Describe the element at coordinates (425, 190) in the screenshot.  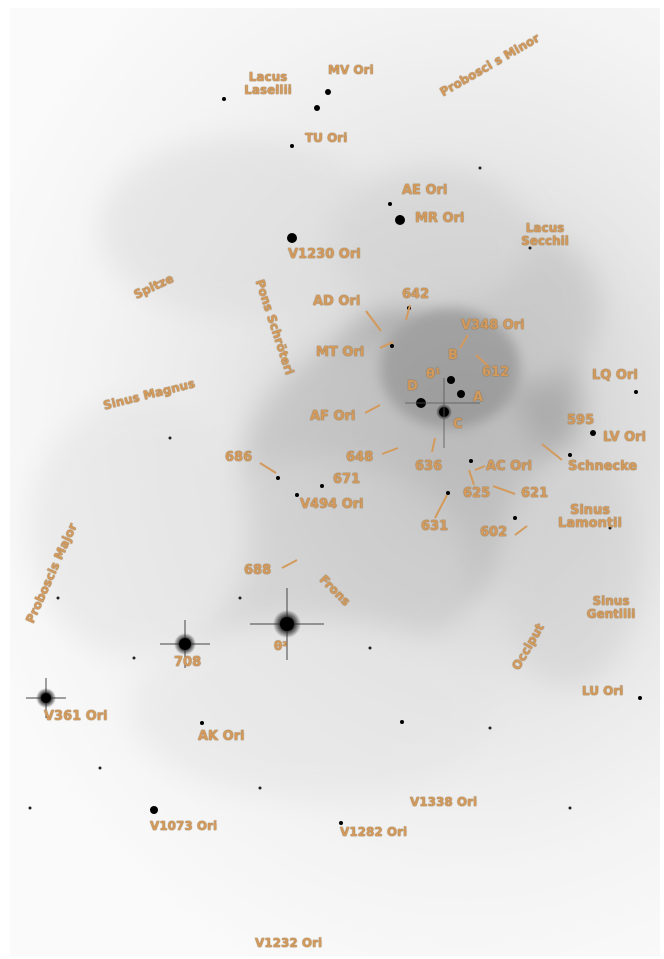
I see `label-ae-ori: AE Ori` at that location.